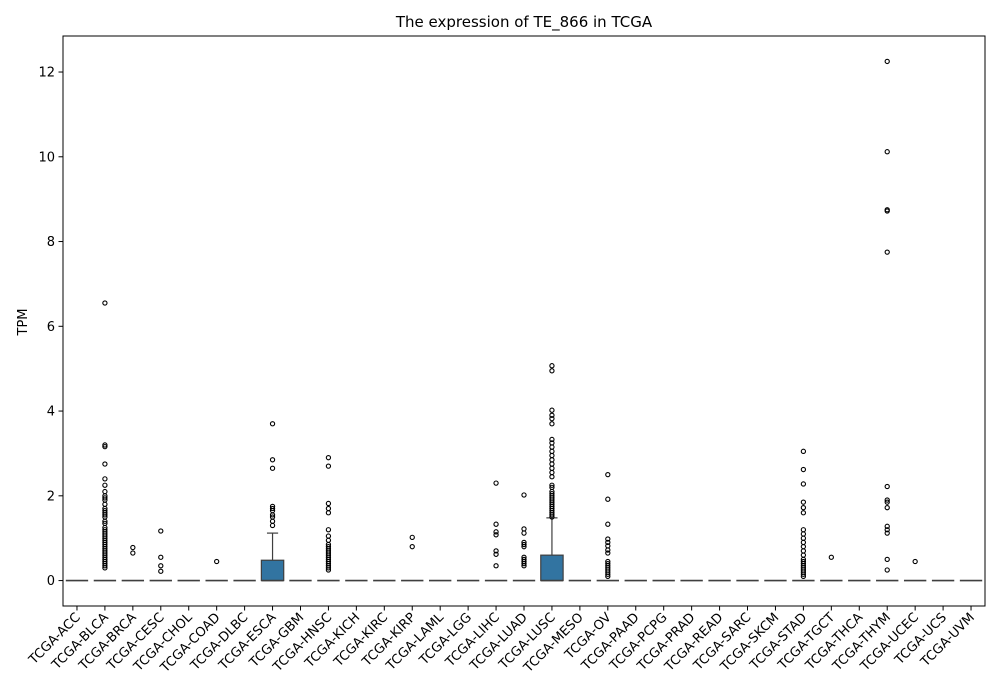 This screenshot has width=1000, height=700. I want to click on chart-title: The expression of TE_866 in TCGA, so click(524, 22).